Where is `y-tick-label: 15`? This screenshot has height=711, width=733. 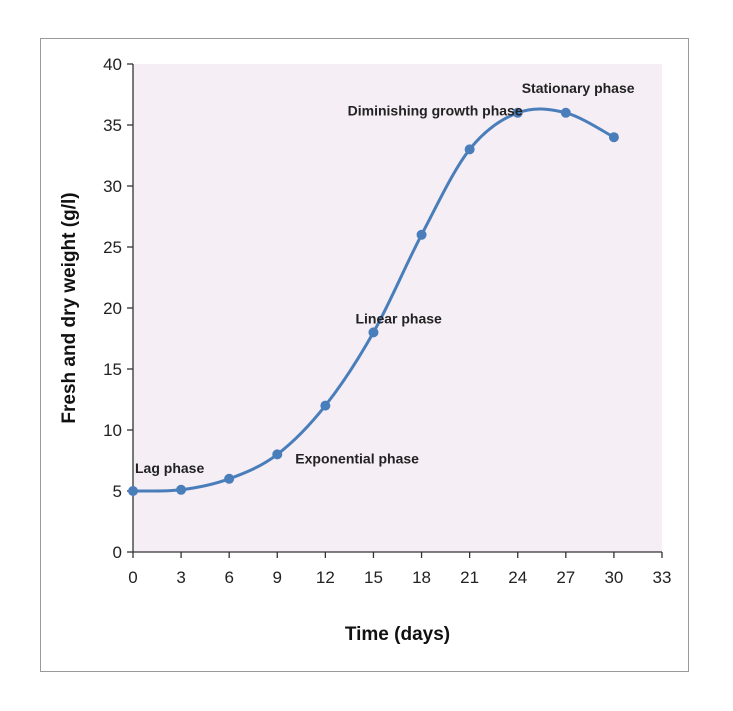 y-tick-label: 15 is located at coordinates (112, 369).